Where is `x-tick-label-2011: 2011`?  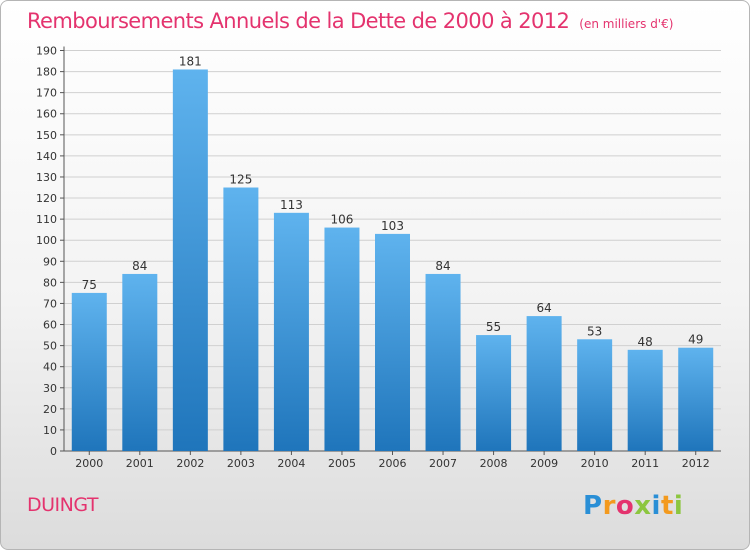 x-tick-label-2011: 2011 is located at coordinates (645, 463).